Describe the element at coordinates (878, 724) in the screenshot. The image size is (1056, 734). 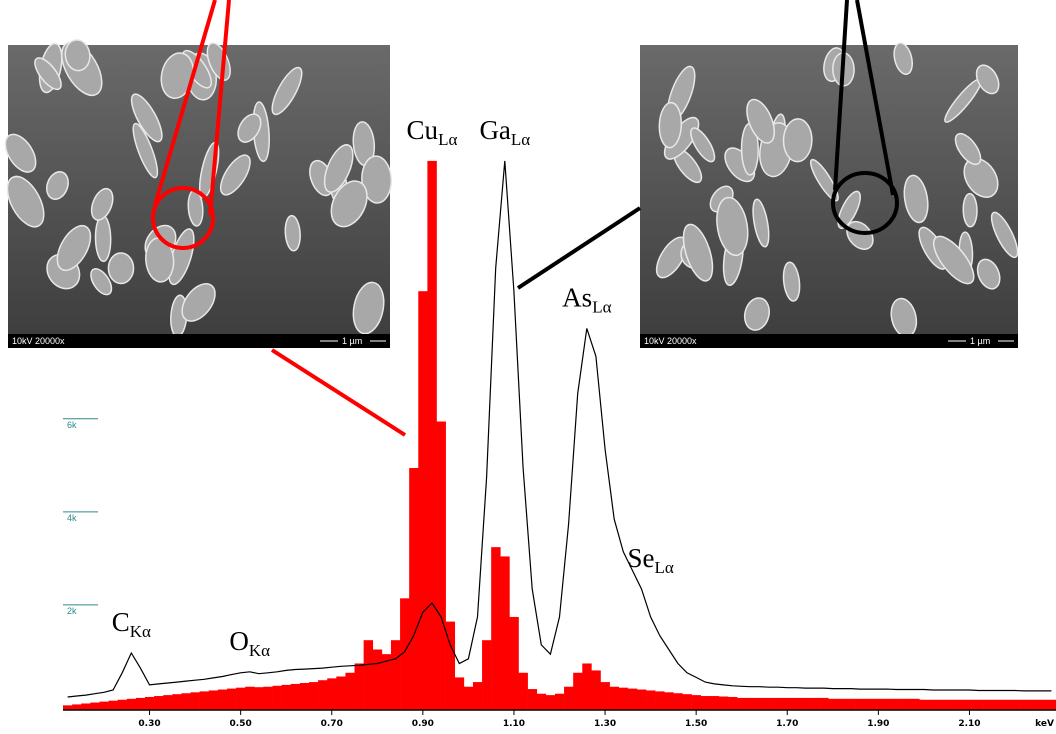
I see `x-tick-label: 1.90` at that location.